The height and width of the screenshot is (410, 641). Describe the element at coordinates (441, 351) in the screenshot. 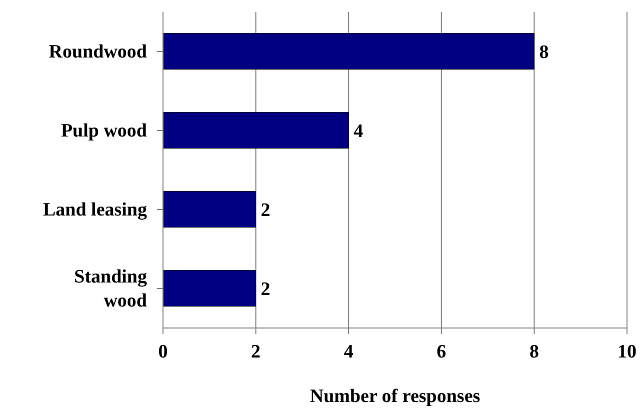

I see `x-tick-label: 6` at that location.